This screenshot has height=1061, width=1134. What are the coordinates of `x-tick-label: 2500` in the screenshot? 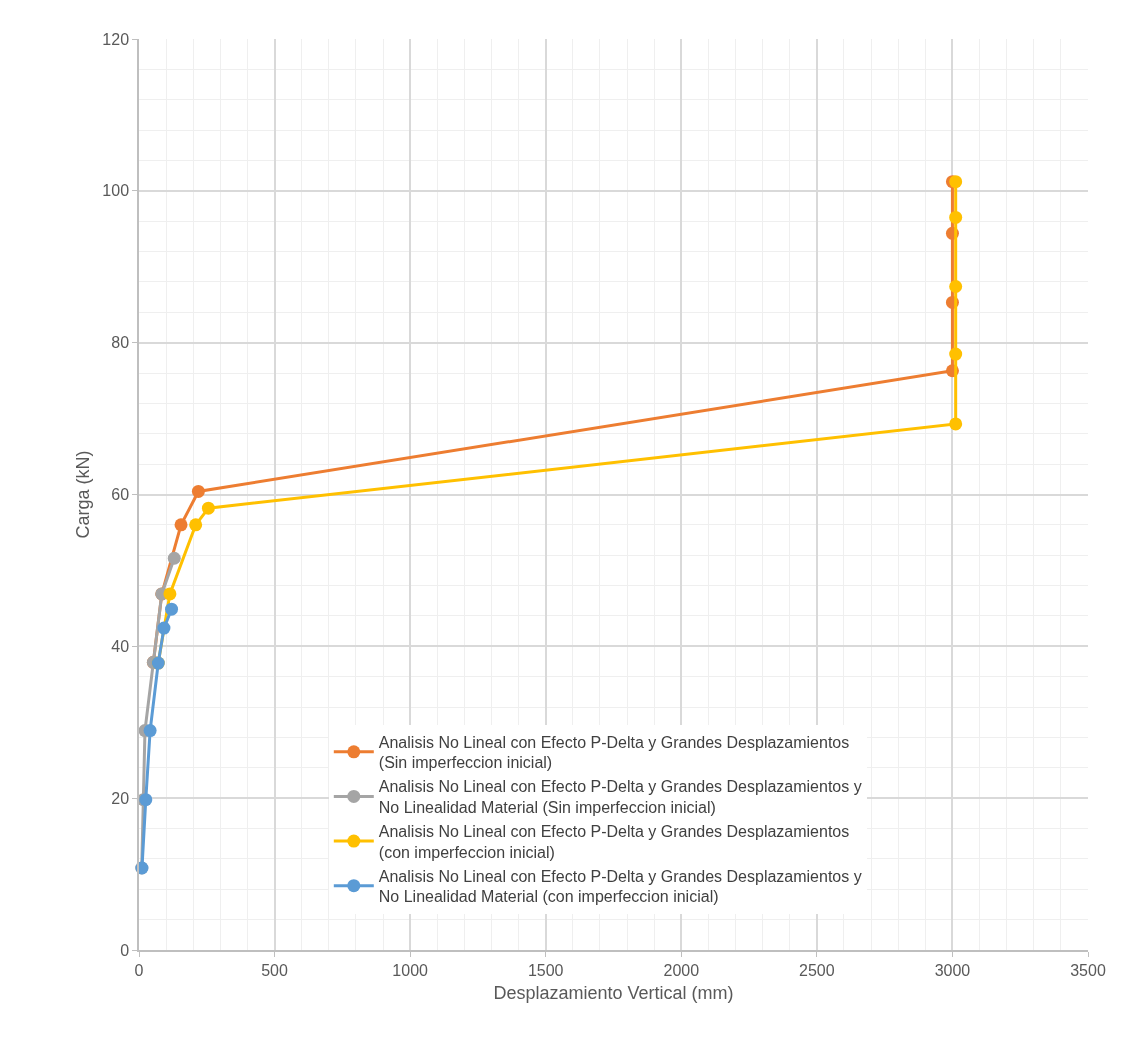 It's located at (817, 970).